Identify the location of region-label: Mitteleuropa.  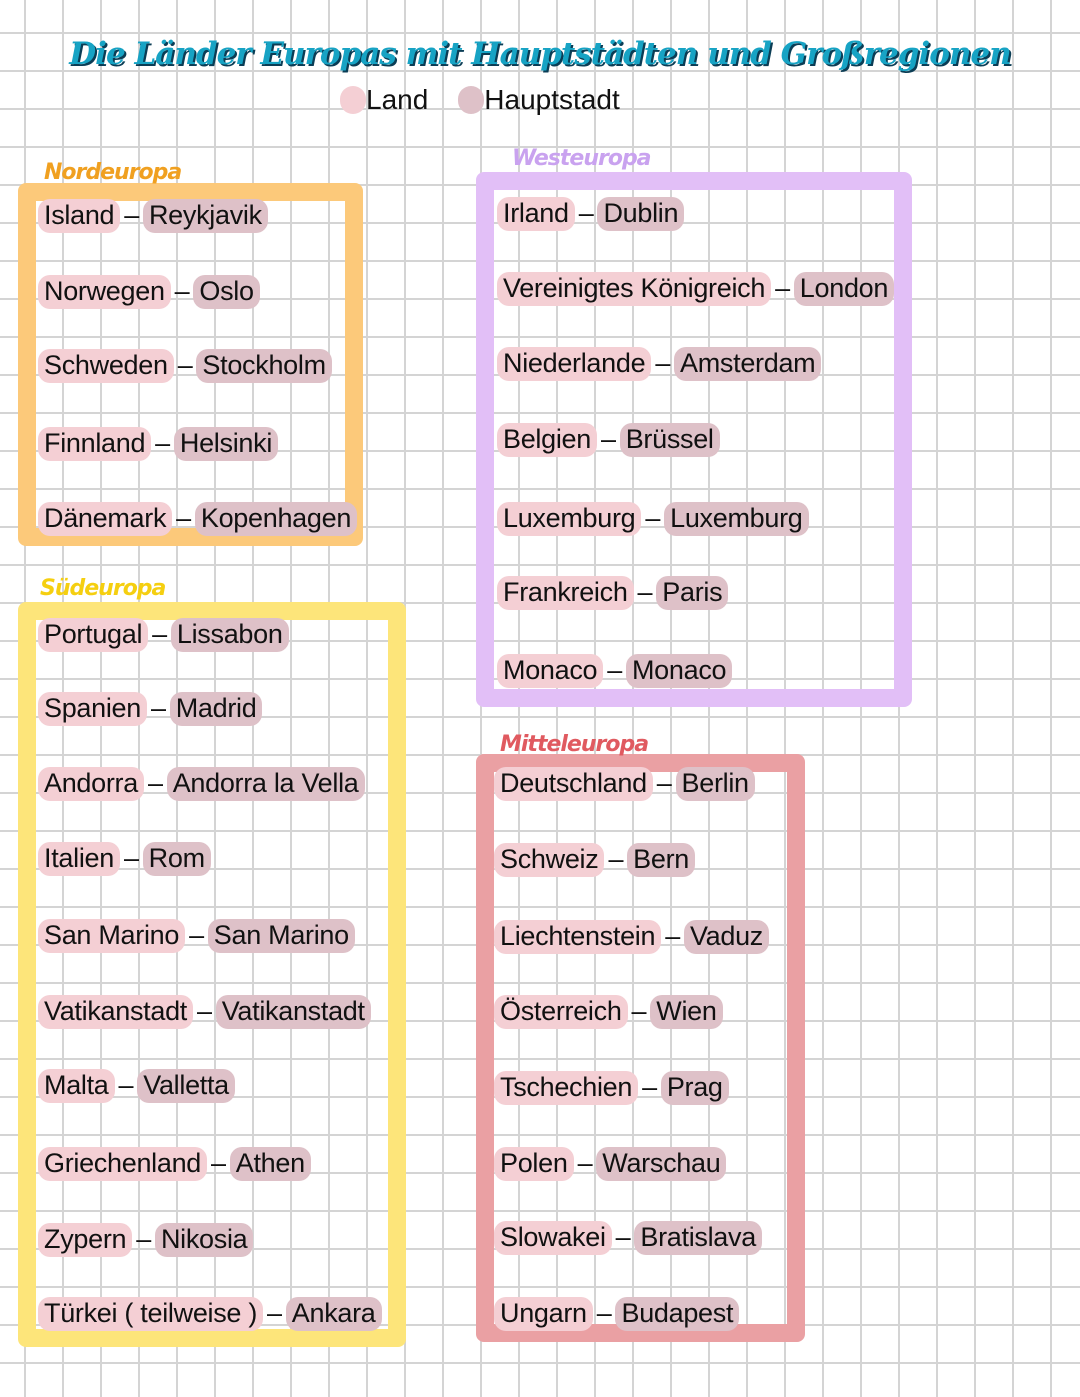
(574, 744).